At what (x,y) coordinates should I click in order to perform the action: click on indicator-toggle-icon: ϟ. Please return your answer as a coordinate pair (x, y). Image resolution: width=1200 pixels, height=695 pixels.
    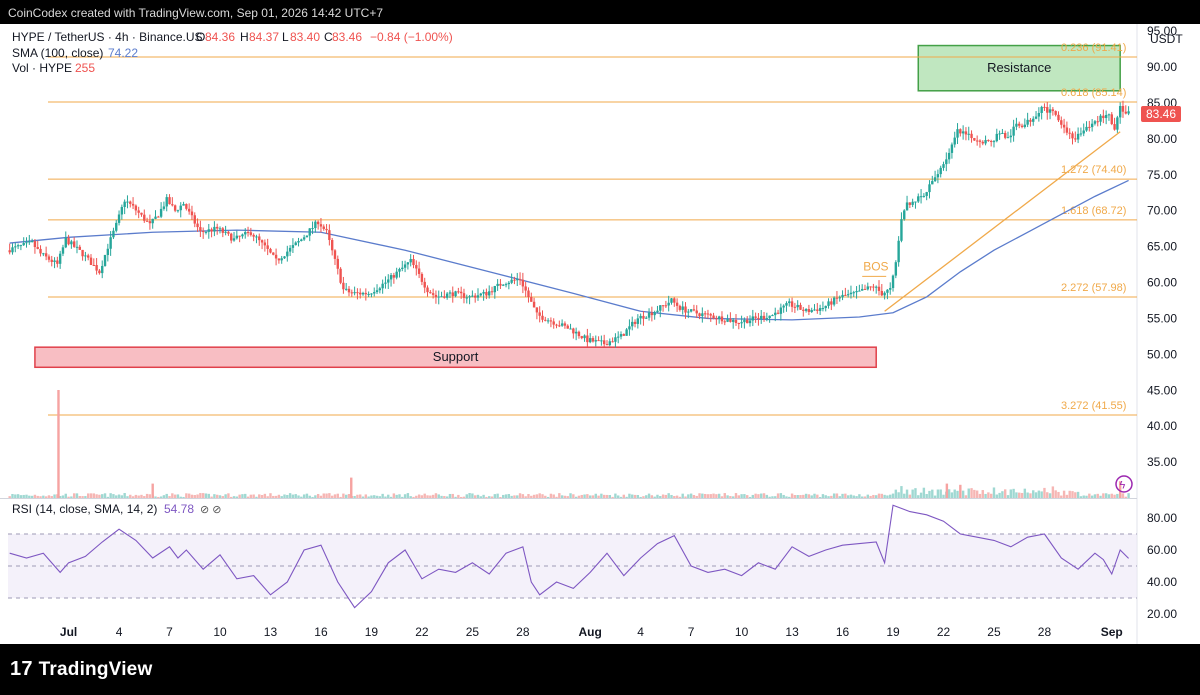
    Looking at the image, I should click on (1124, 484).